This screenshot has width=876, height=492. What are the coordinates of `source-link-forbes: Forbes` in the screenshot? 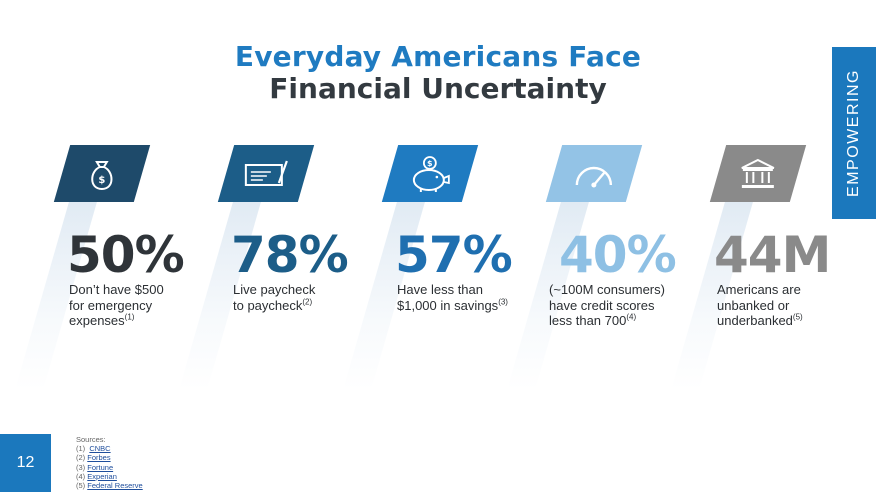 It's located at (99, 458).